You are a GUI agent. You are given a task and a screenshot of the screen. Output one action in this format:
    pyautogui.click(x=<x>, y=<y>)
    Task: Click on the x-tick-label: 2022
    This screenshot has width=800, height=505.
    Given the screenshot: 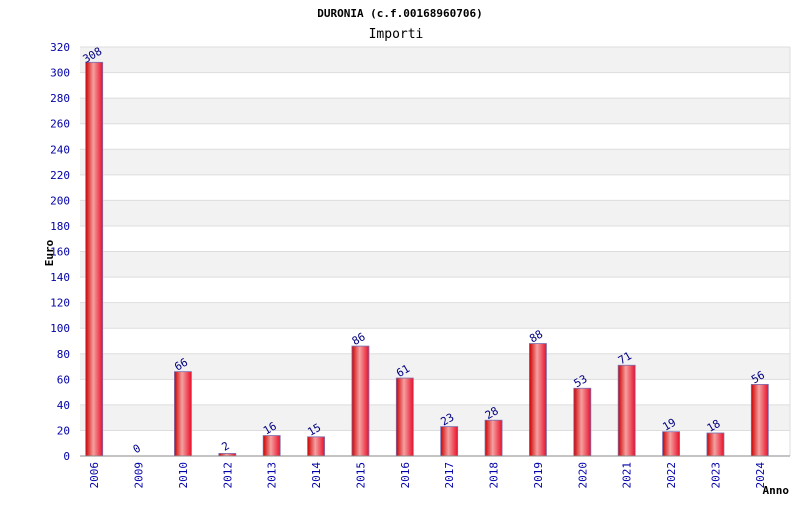 What is the action you would take?
    pyautogui.click(x=671, y=475)
    